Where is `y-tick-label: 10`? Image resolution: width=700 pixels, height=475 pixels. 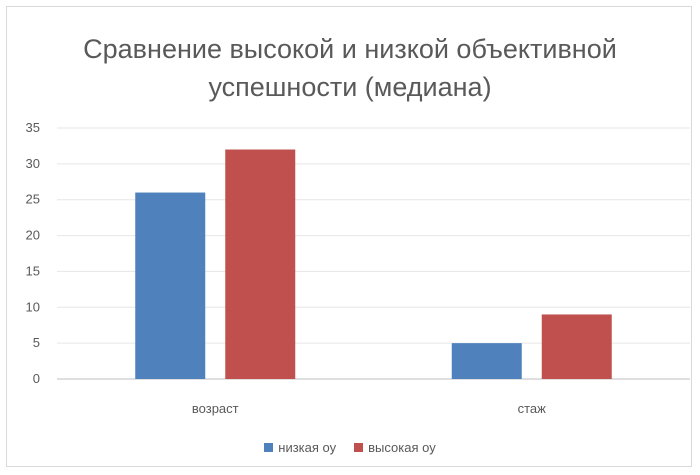 y-tick-label: 10 is located at coordinates (33, 306).